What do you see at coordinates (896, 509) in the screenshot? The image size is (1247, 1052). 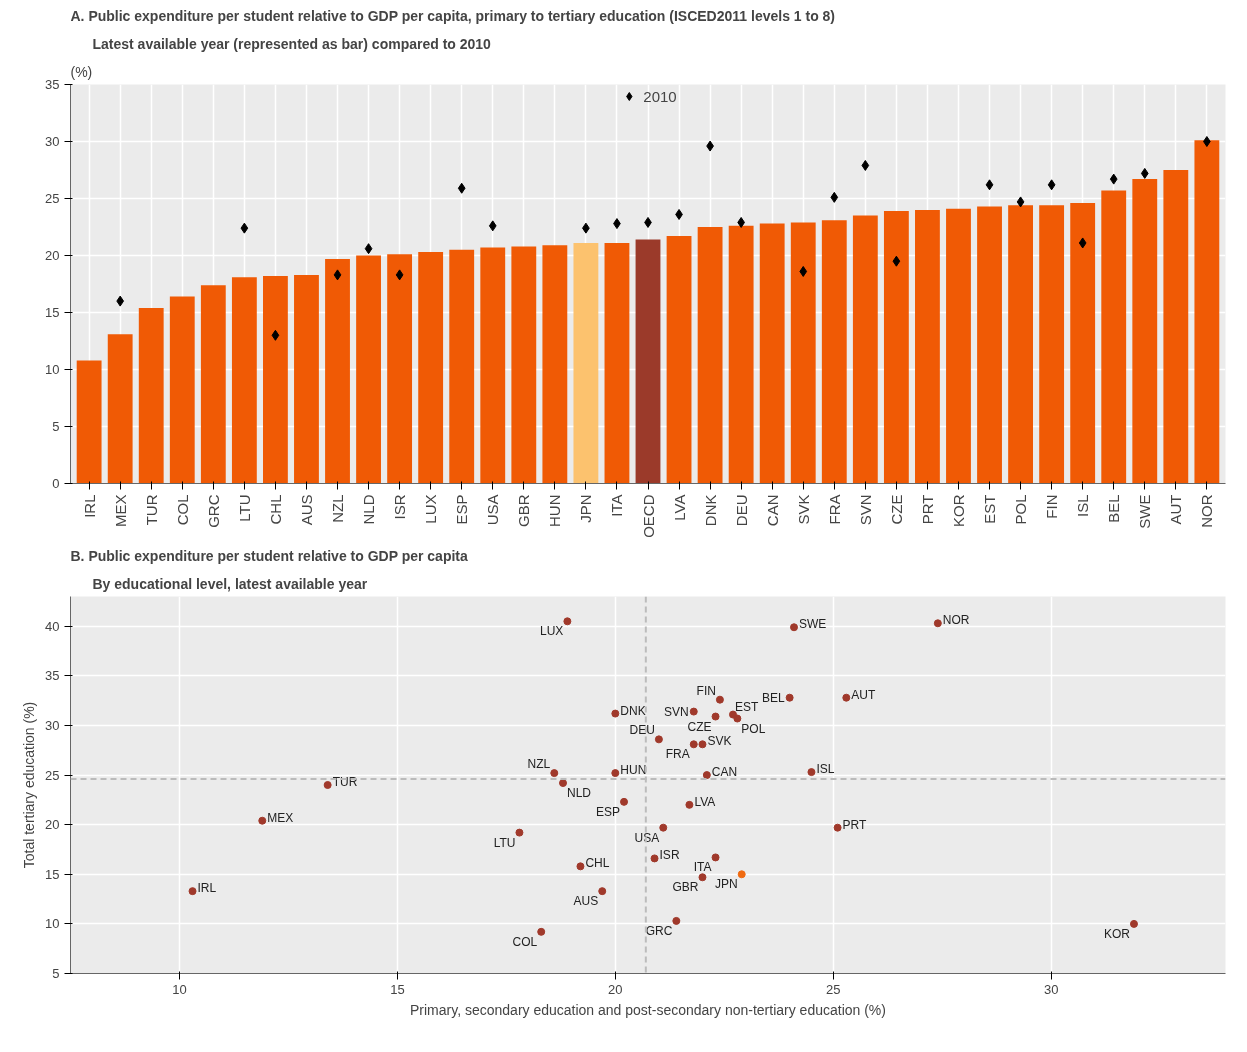 I see `x-tick-label: CZE` at bounding box center [896, 509].